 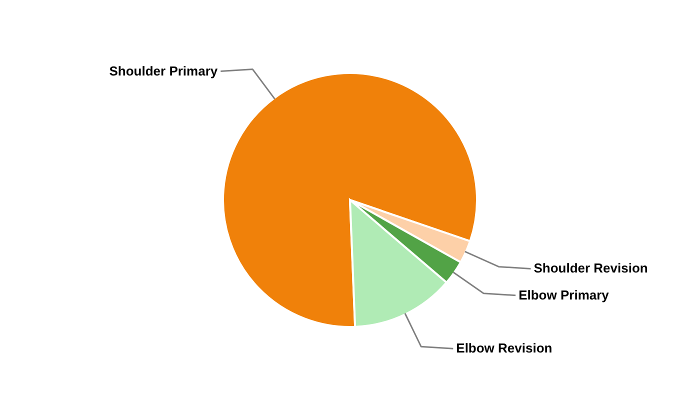 What do you see at coordinates (163, 70) in the screenshot?
I see `slice-label: Shoulder Primary` at bounding box center [163, 70].